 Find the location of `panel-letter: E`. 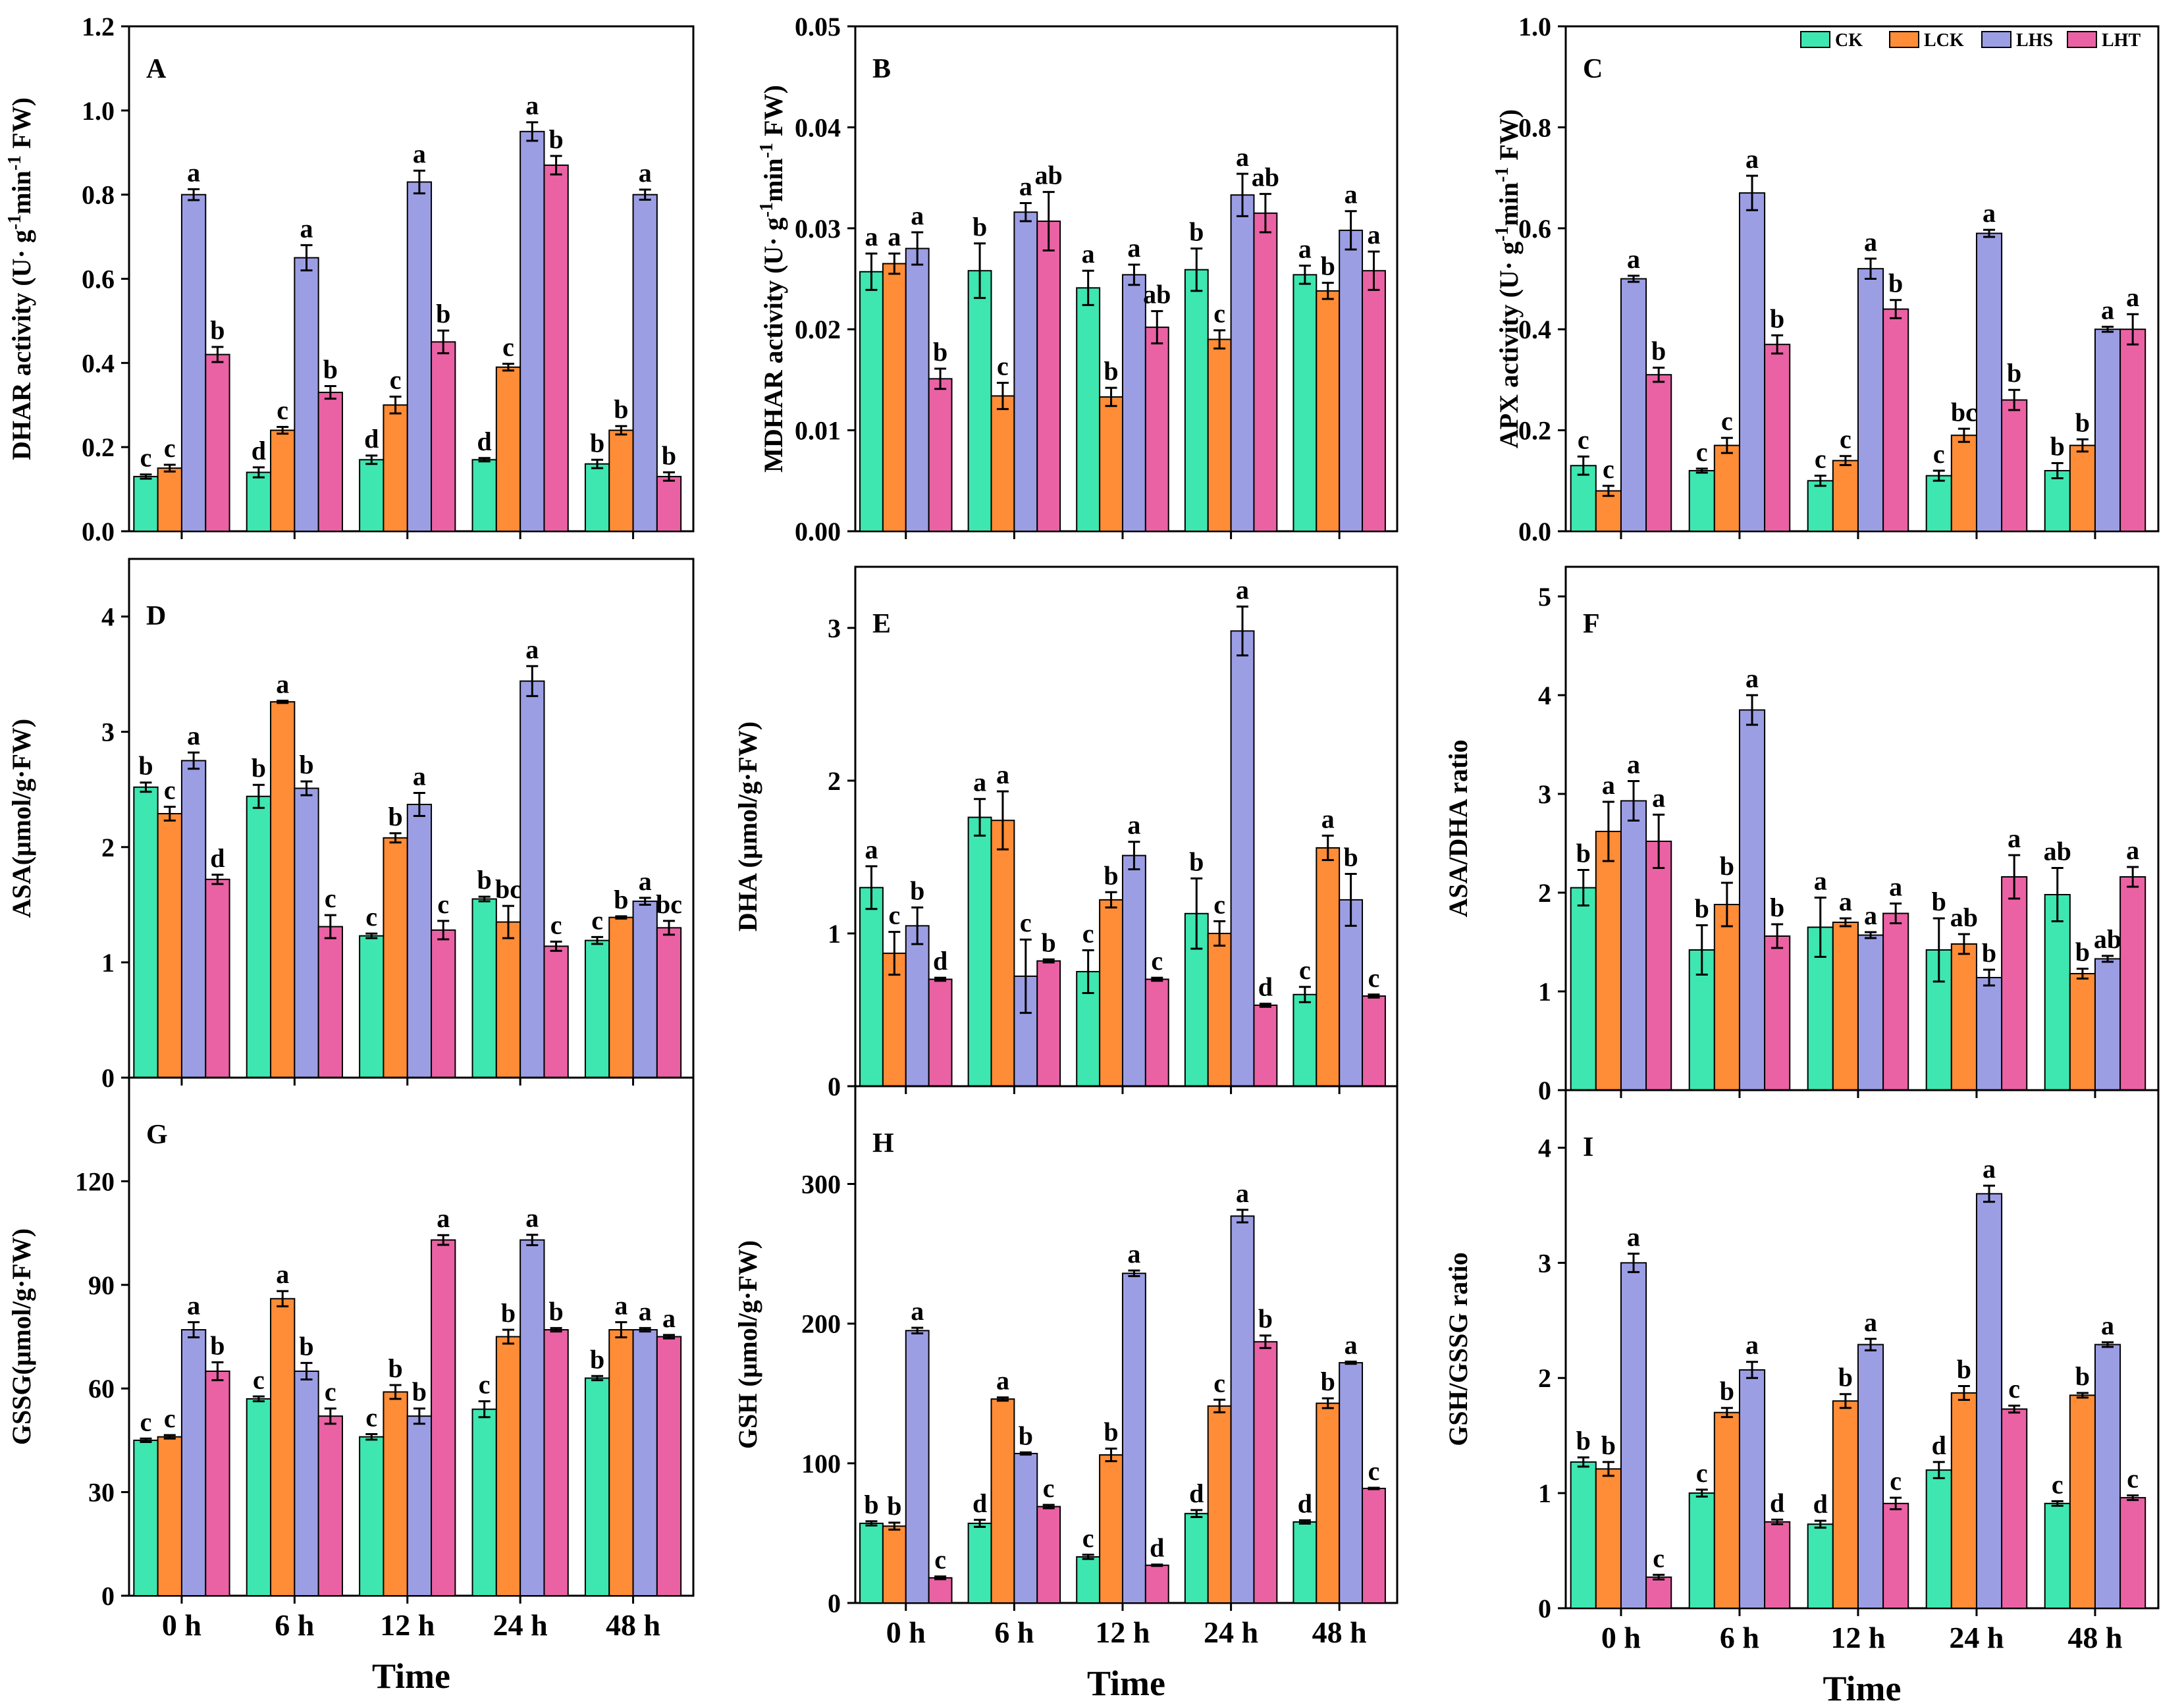

panel-letter: E is located at coordinates (881, 624).